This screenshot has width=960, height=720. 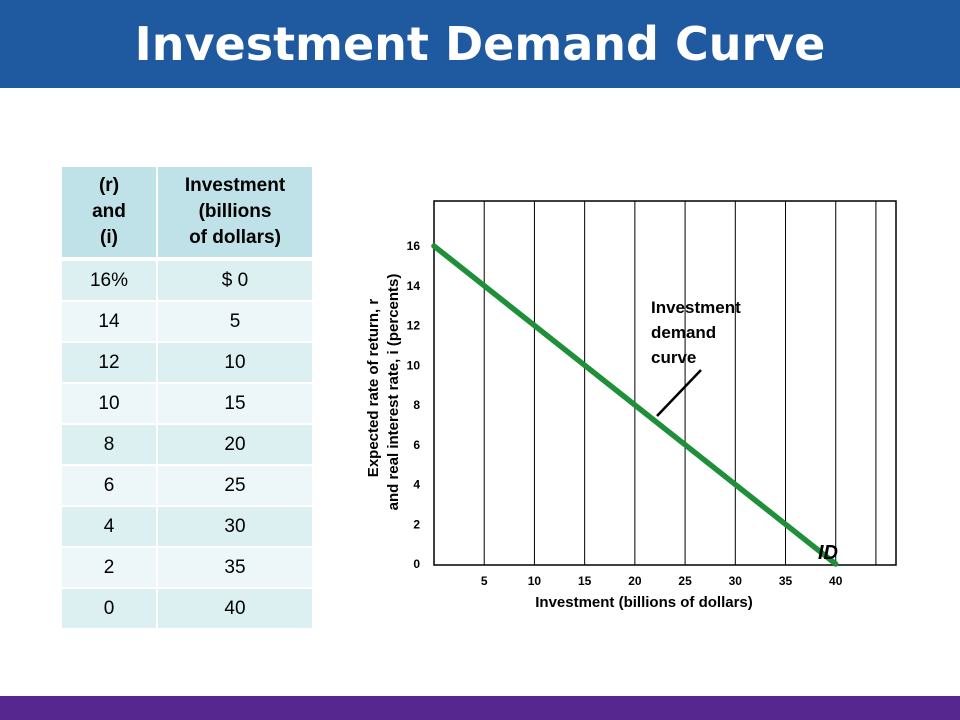 What do you see at coordinates (234, 484) in the screenshot?
I see `cell-investment: 25` at bounding box center [234, 484].